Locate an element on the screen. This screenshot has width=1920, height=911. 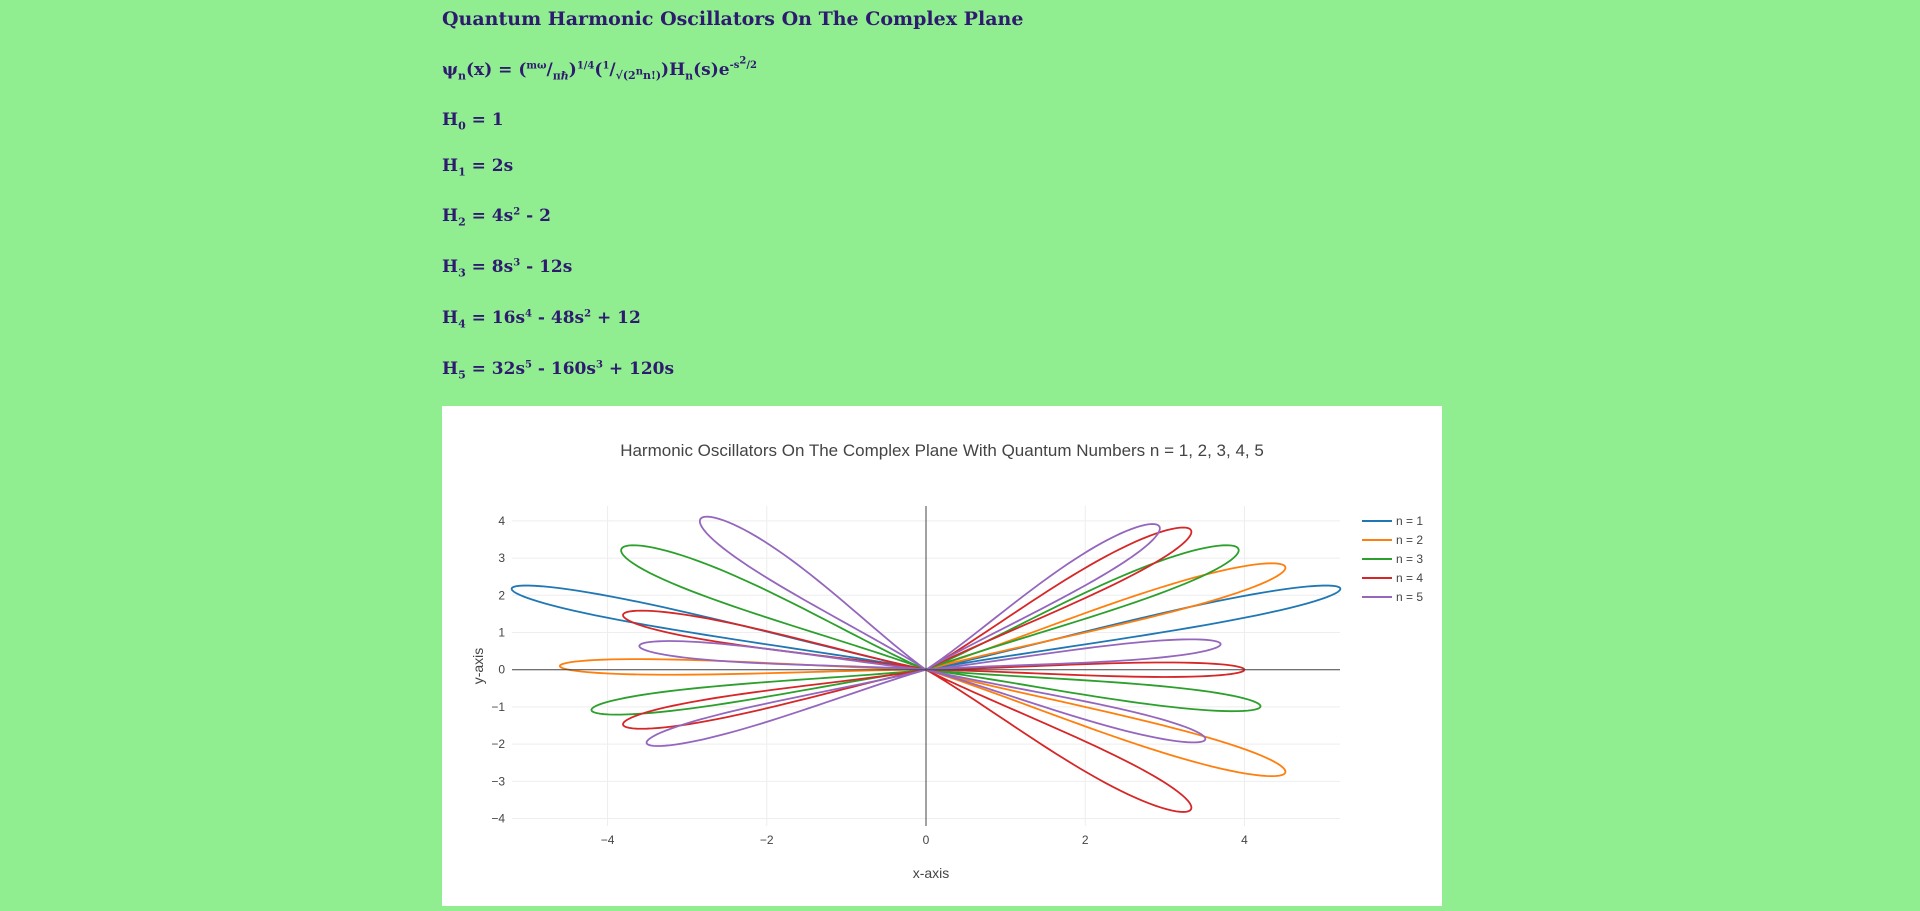
y-tick-label: 1 is located at coordinates (501, 633).